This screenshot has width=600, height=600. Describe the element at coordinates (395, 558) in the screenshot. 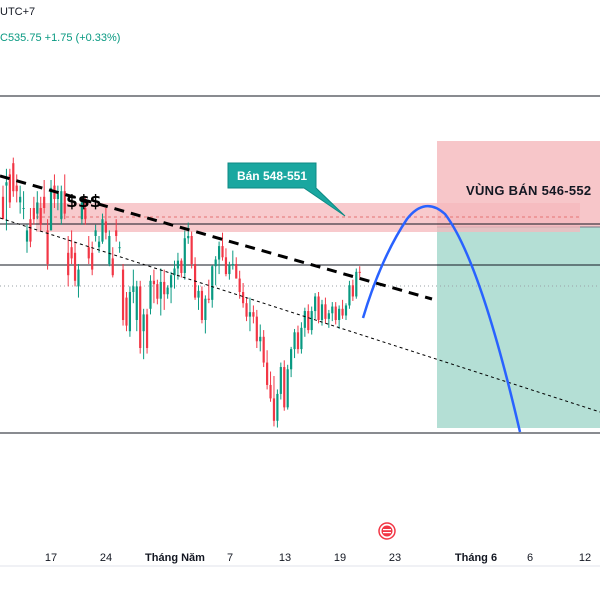

I see `x-tick-label: 23` at that location.